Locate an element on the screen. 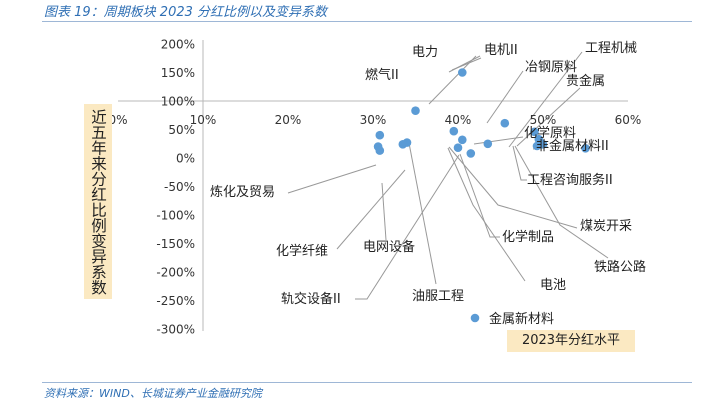  figure-title: 图表 19：周期板块 2023 分红比例以及变异系数 is located at coordinates (186, 12).